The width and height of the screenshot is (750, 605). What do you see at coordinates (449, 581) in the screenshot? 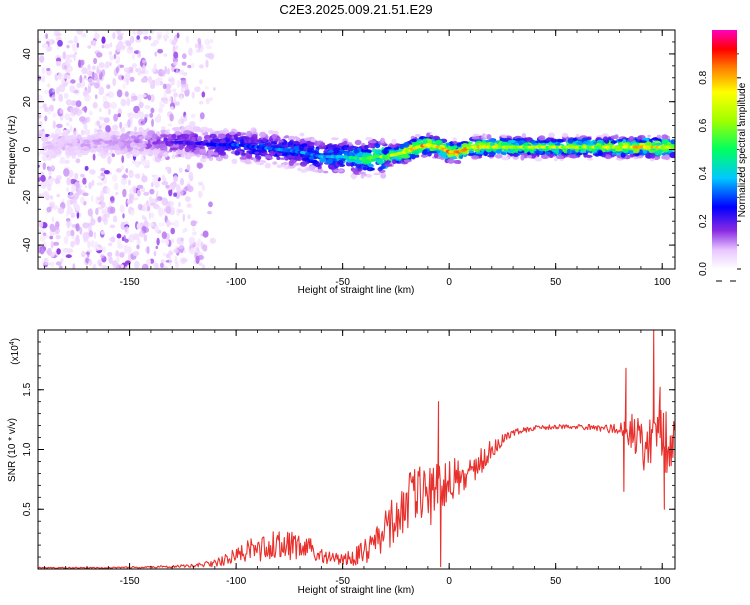
I see `x-tick-label: 0` at bounding box center [449, 581].